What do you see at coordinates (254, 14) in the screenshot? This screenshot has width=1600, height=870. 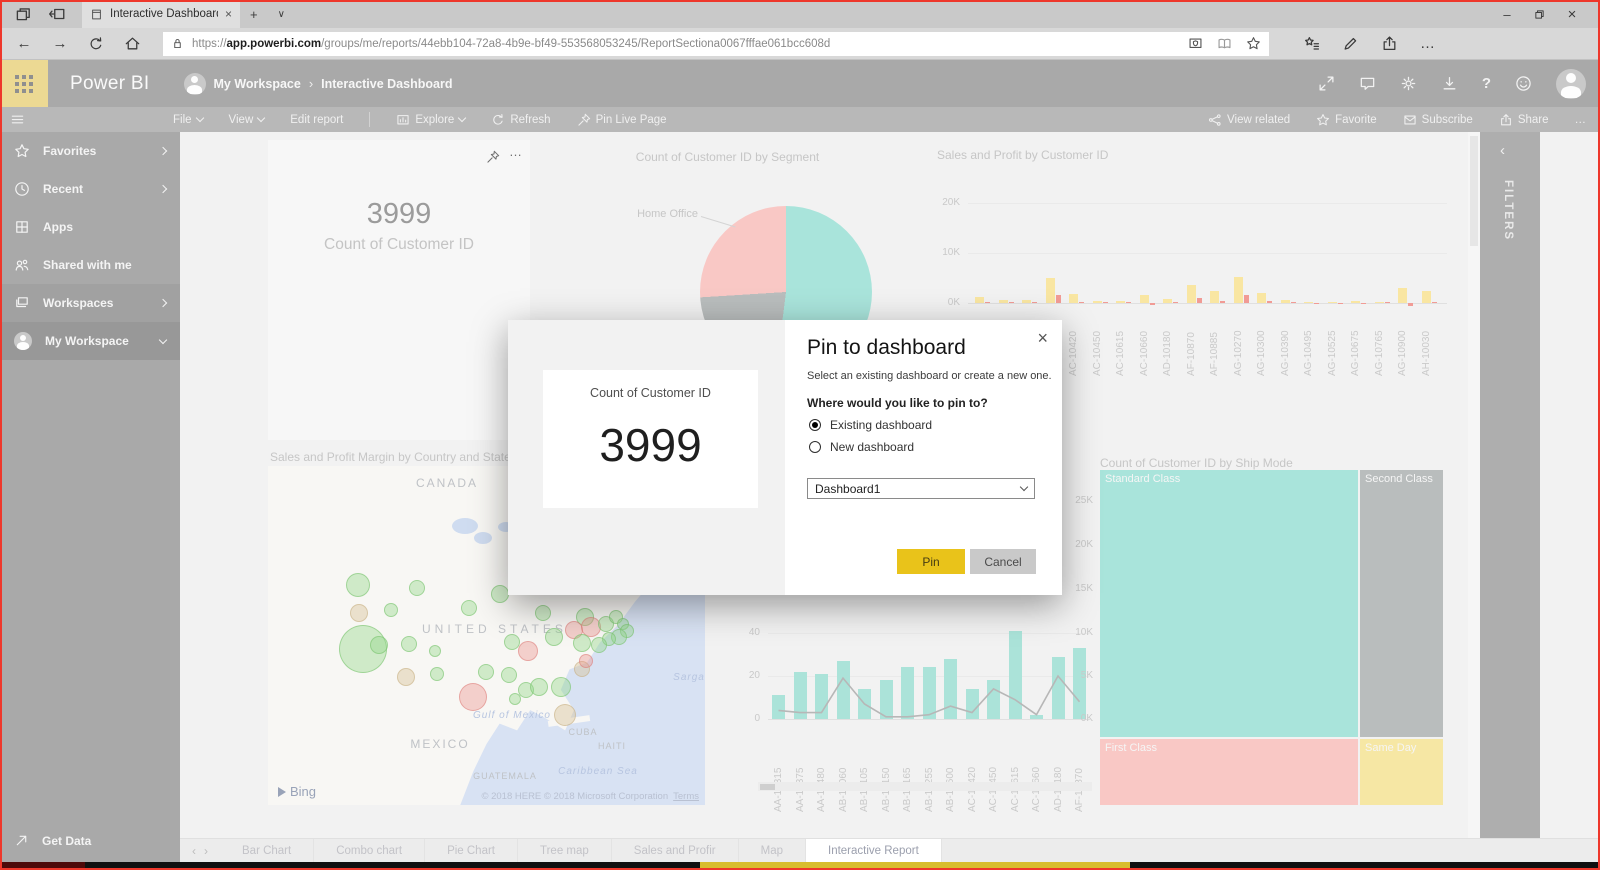 I see `new-tab-button: +` at bounding box center [254, 14].